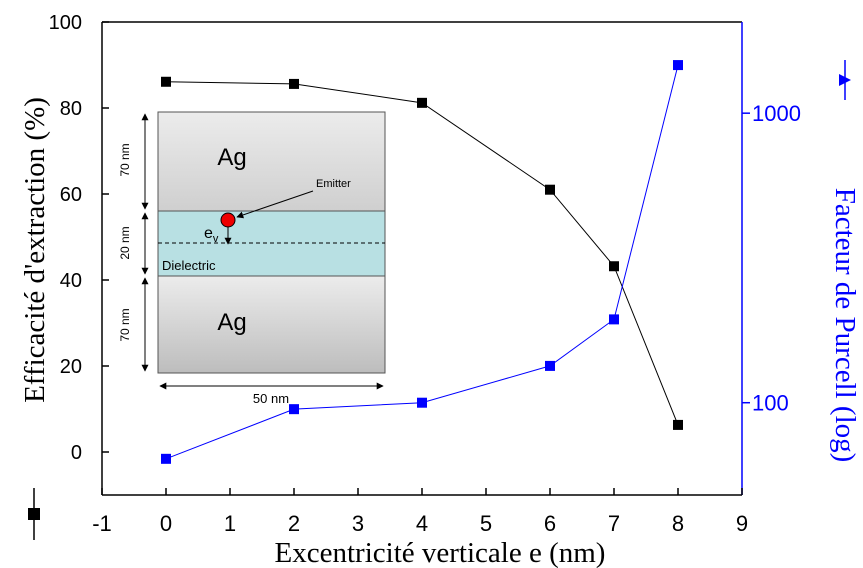 This screenshot has height=568, width=863. I want to click on y-tick-label: 20, so click(71, 367).